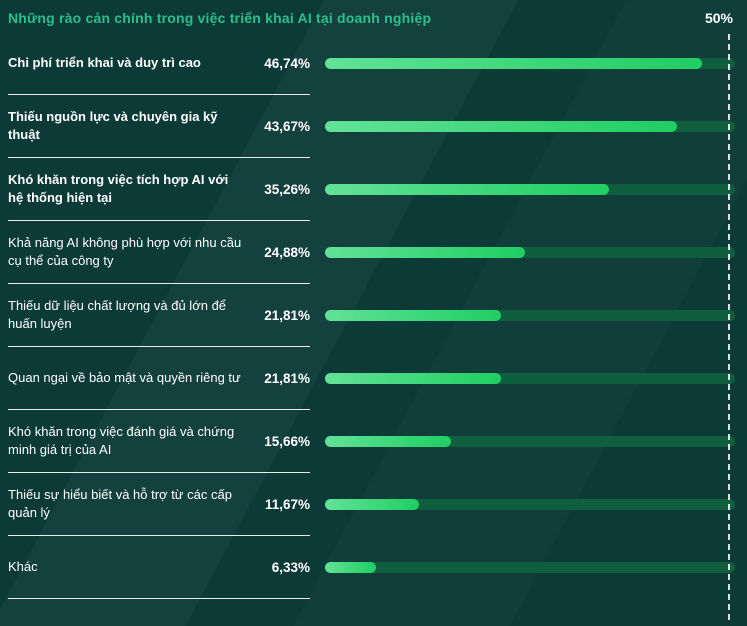 Image resolution: width=747 pixels, height=626 pixels. What do you see at coordinates (287, 63) in the screenshot?
I see `bar-value-label: 46,74%` at bounding box center [287, 63].